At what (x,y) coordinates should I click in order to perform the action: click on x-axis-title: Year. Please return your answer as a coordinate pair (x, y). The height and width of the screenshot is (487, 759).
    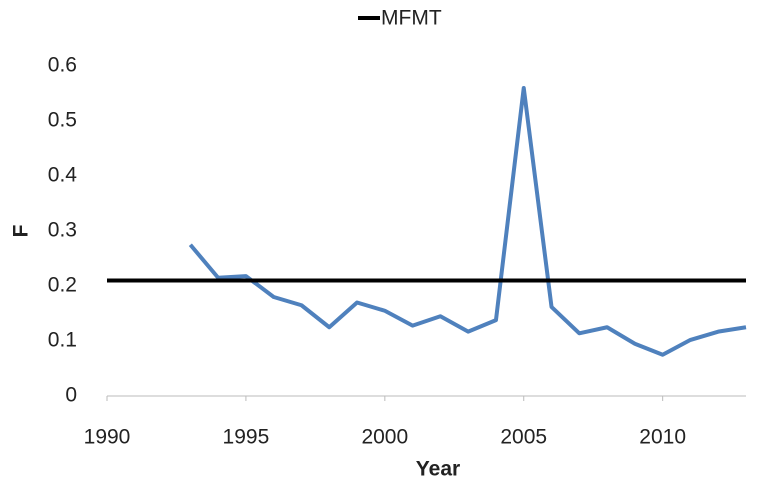
    Looking at the image, I should click on (438, 469).